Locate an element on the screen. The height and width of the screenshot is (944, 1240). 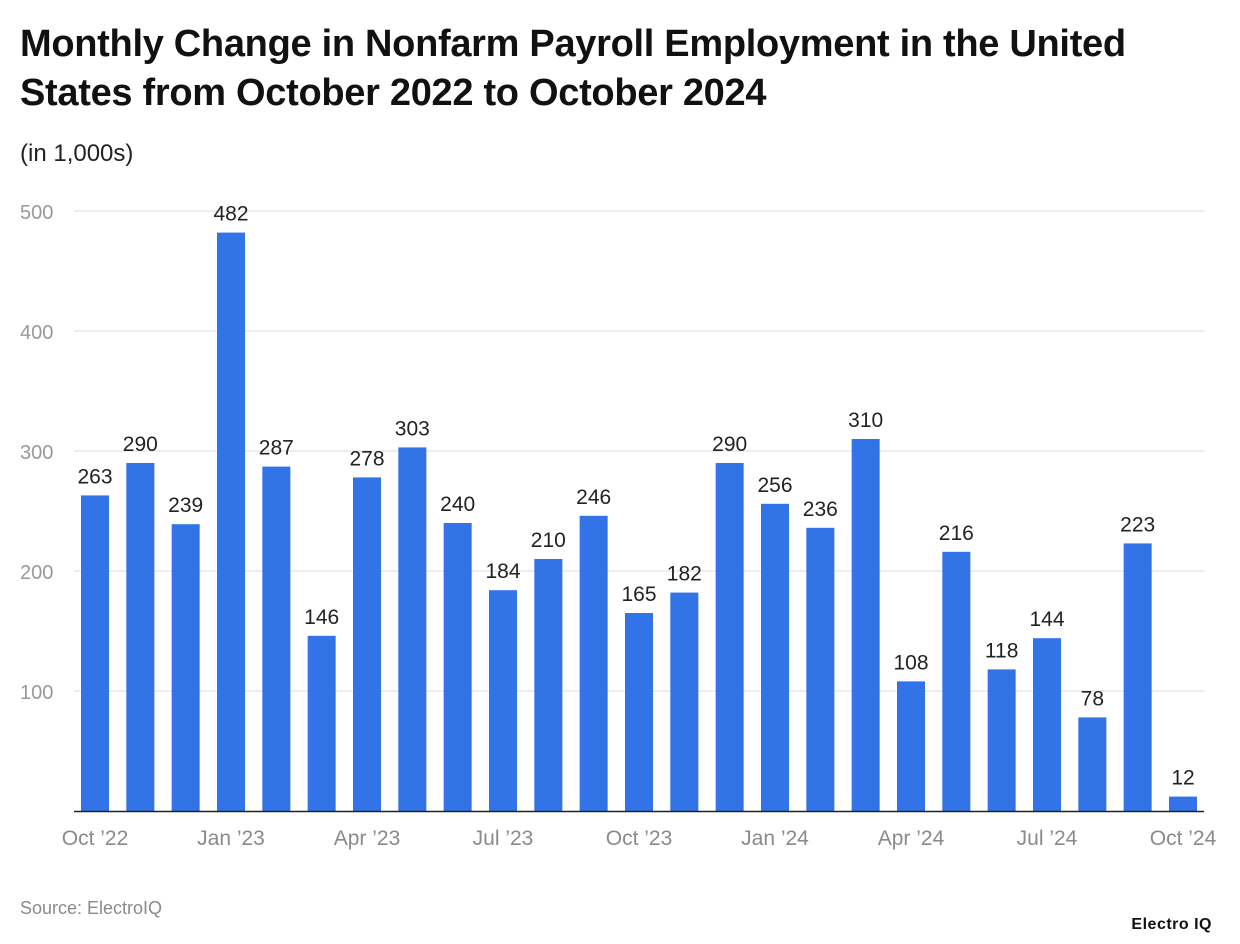
data-label: 236 is located at coordinates (820, 509).